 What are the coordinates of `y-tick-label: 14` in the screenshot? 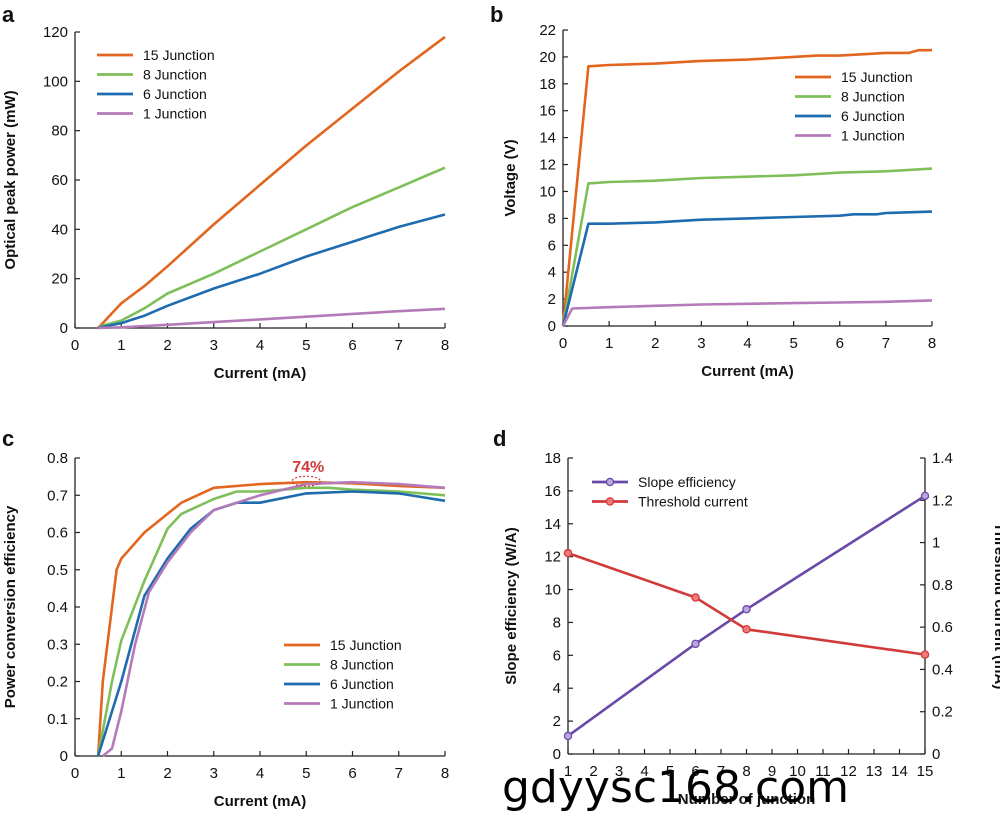 It's located at (552, 524).